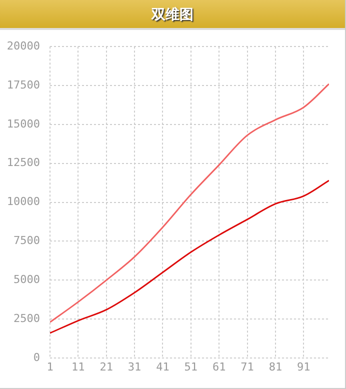  Describe the element at coordinates (191, 367) in the screenshot. I see `x-tick-label: 51` at that location.